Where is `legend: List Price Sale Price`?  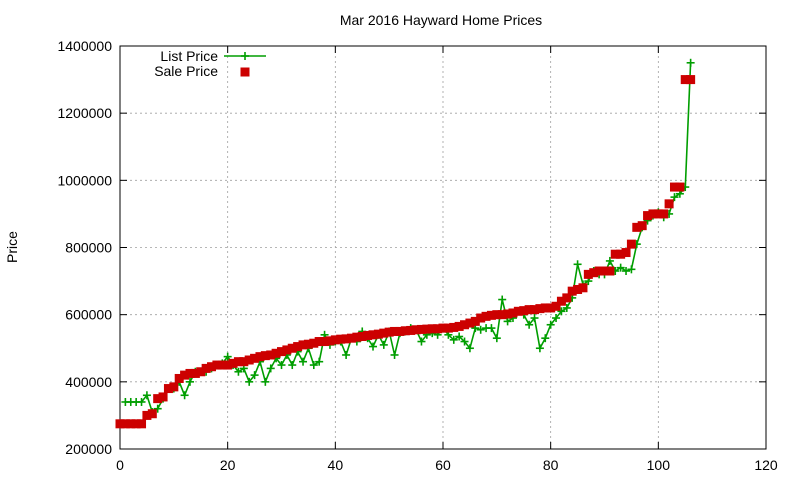 legend: List Price Sale Price is located at coordinates (210, 63).